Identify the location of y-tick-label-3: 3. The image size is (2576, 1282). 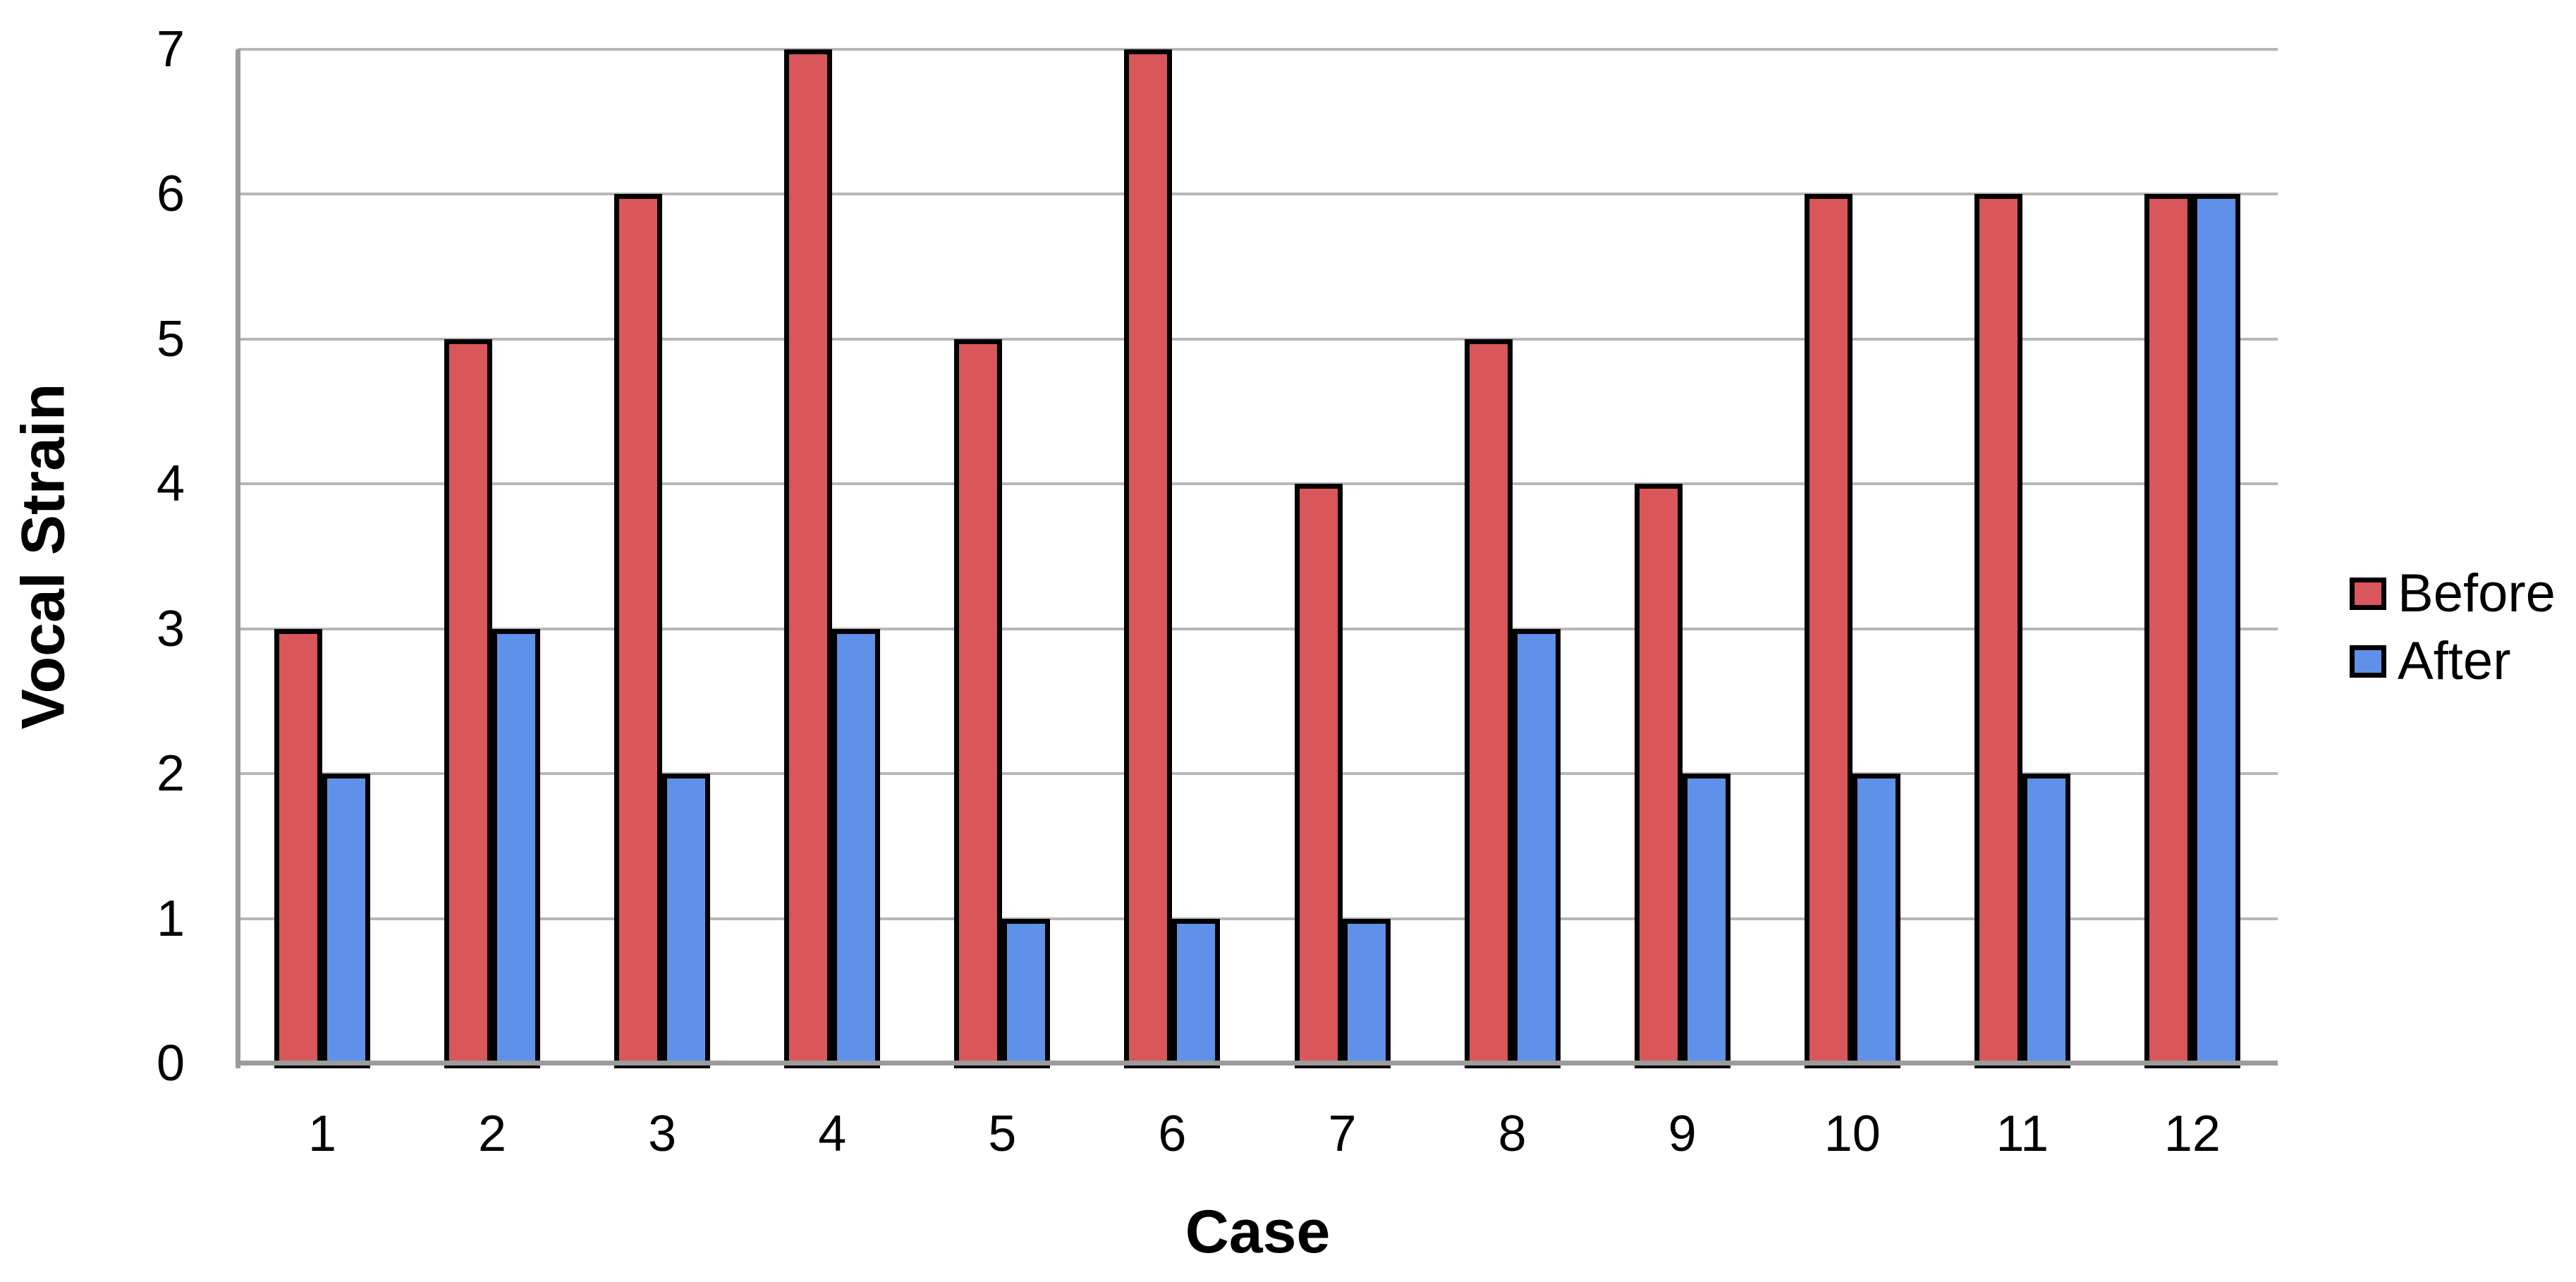
(170, 629).